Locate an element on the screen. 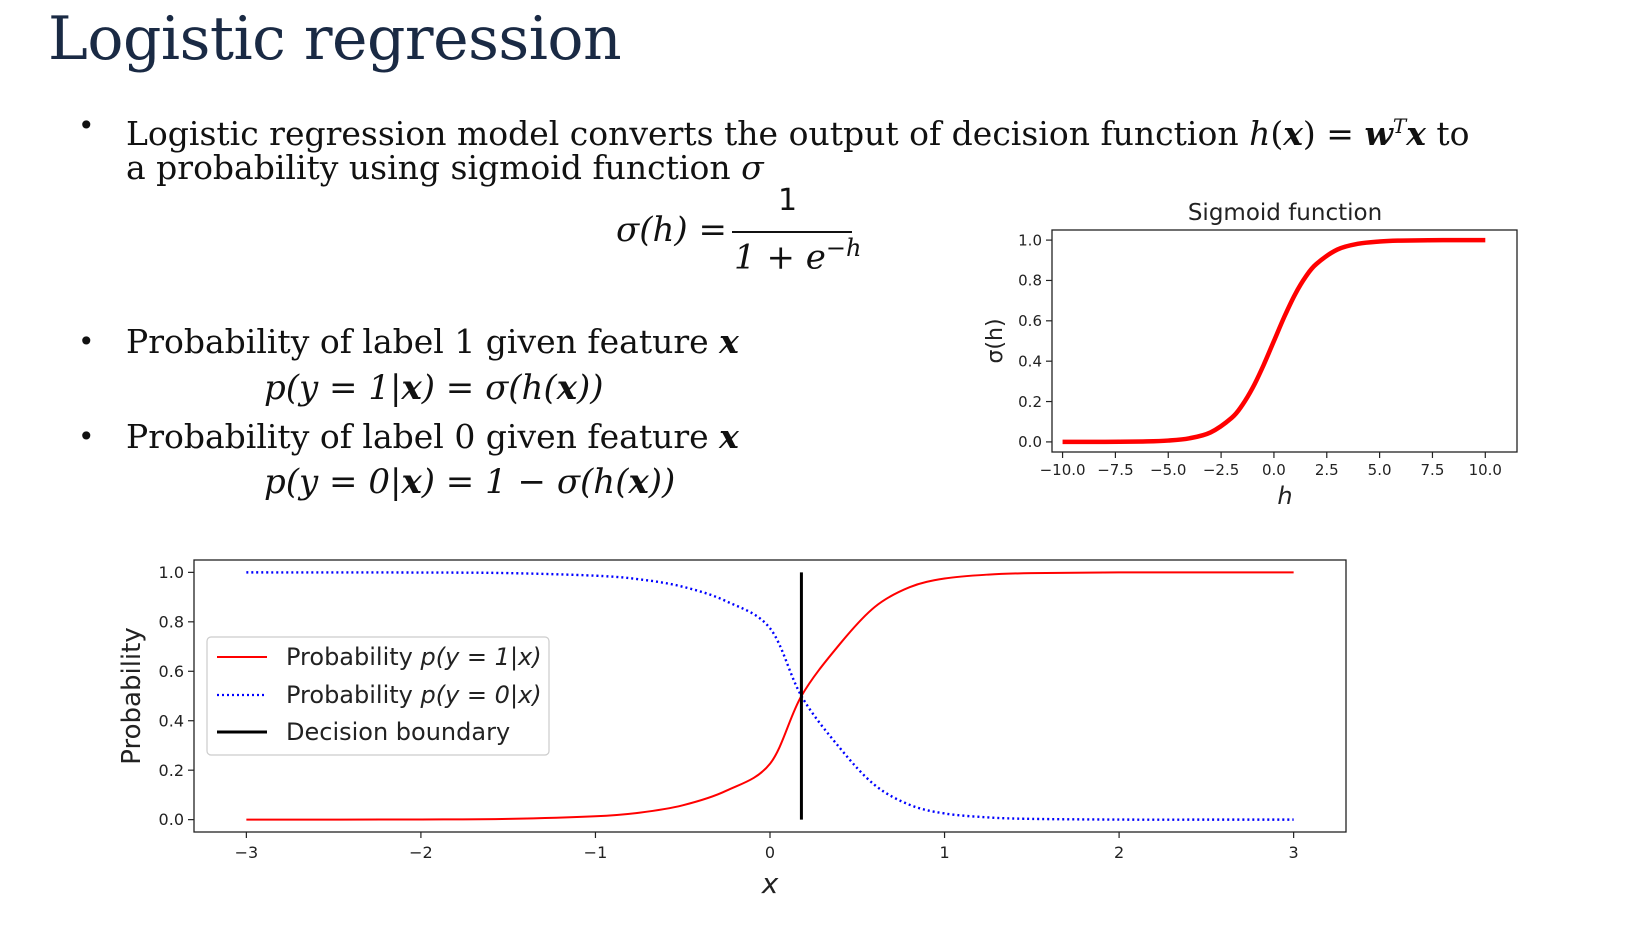  bullet-label-0: • Probability of label 0 given feature x is located at coordinates (478, 437).